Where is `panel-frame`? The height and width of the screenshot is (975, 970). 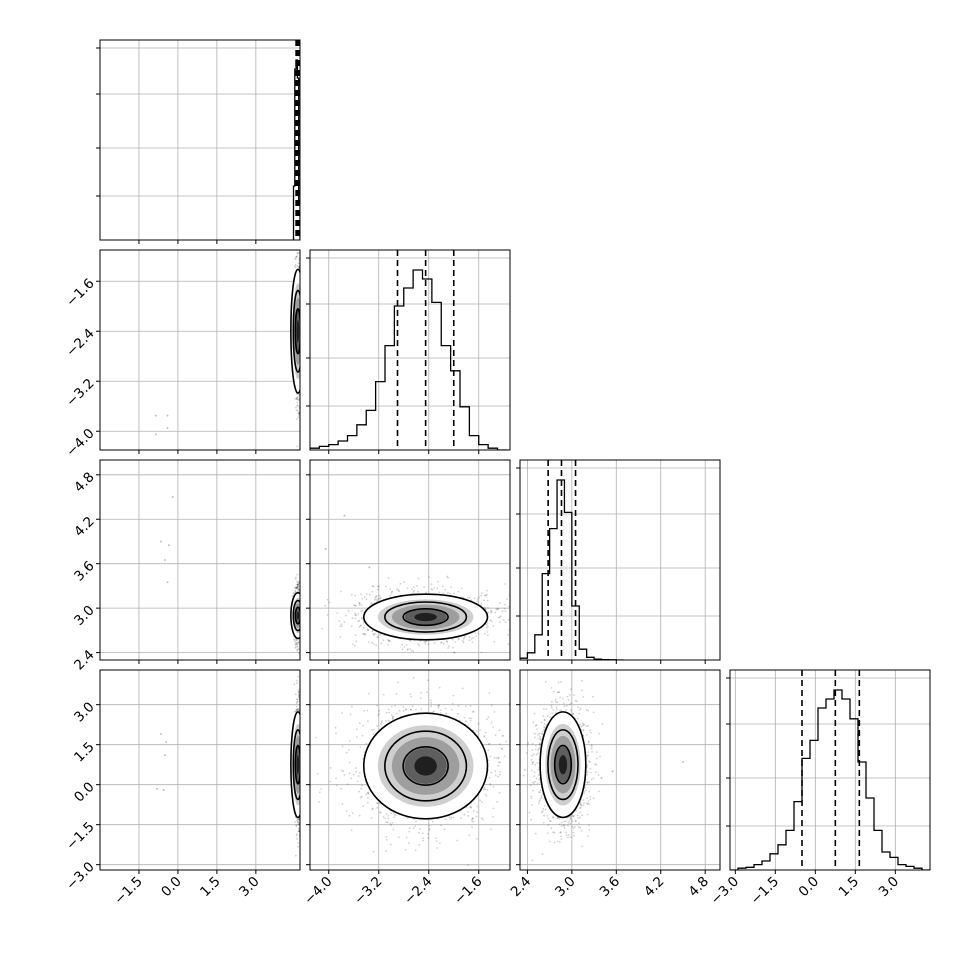 panel-frame is located at coordinates (200, 140).